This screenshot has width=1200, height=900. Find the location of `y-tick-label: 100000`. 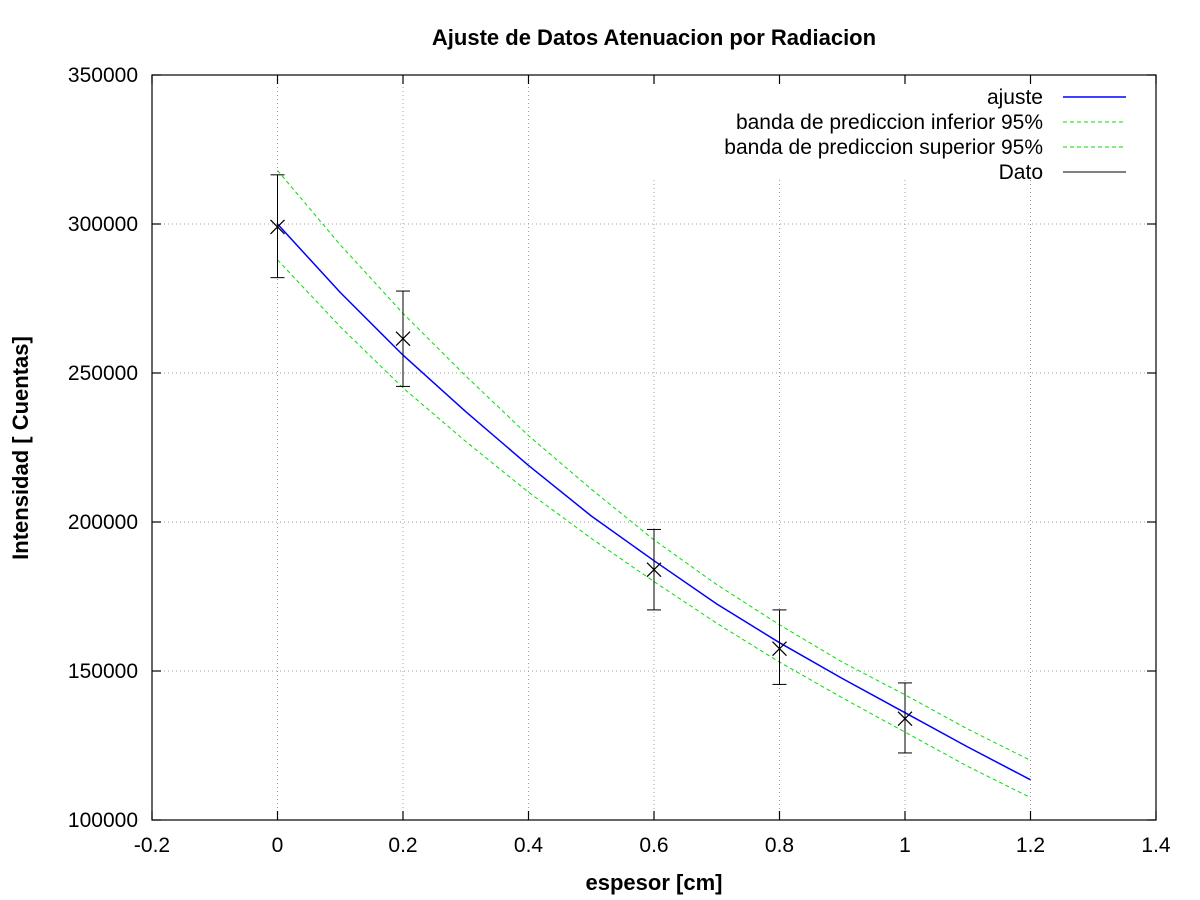

y-tick-label: 100000 is located at coordinates (103, 820).